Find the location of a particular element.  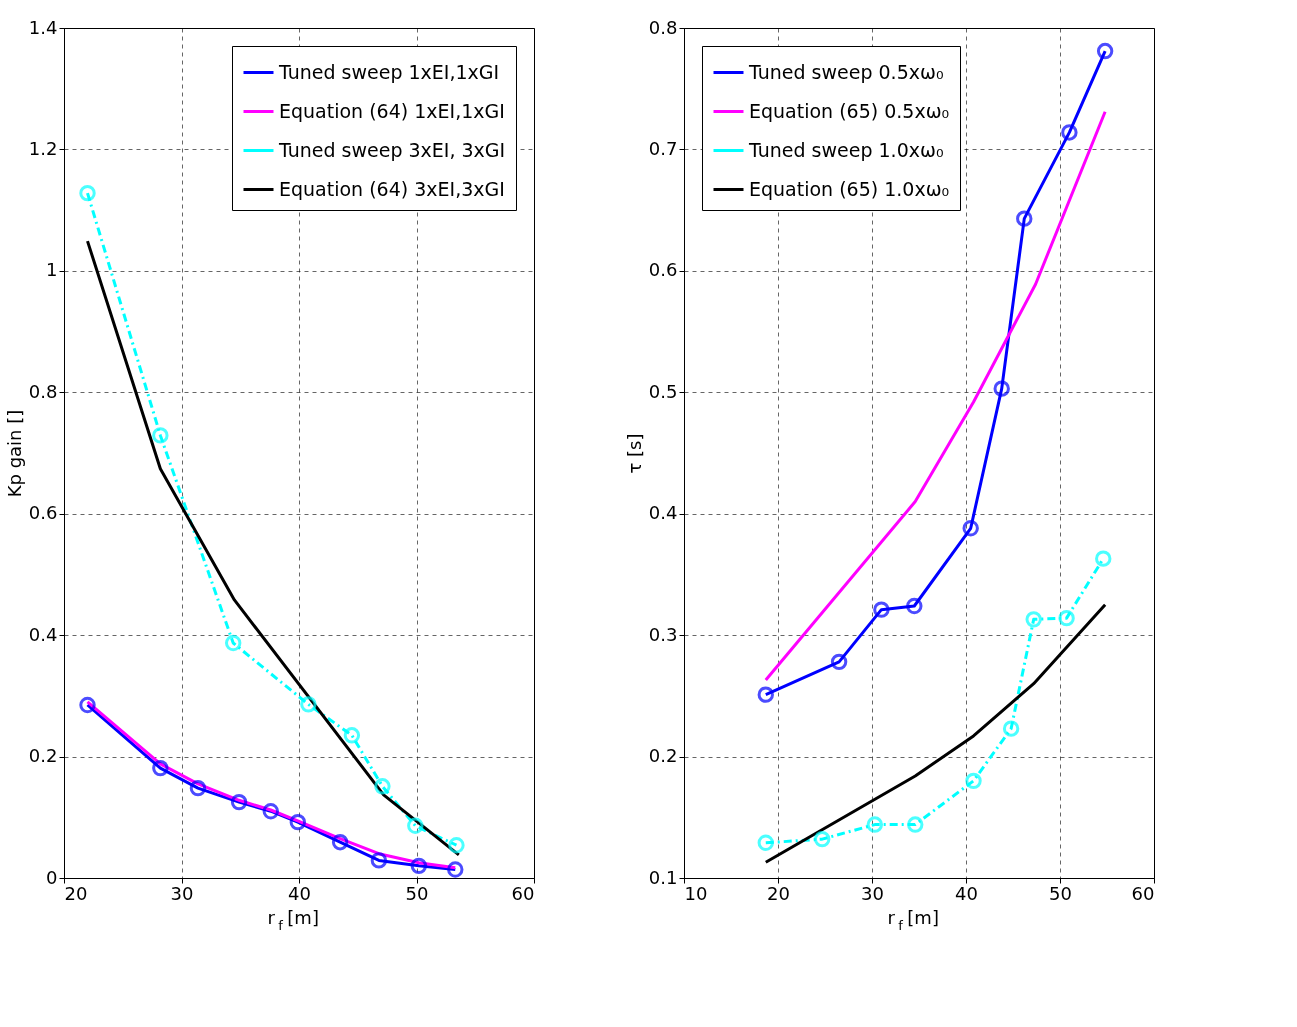

y-tick-label: 1 is located at coordinates (52, 270).